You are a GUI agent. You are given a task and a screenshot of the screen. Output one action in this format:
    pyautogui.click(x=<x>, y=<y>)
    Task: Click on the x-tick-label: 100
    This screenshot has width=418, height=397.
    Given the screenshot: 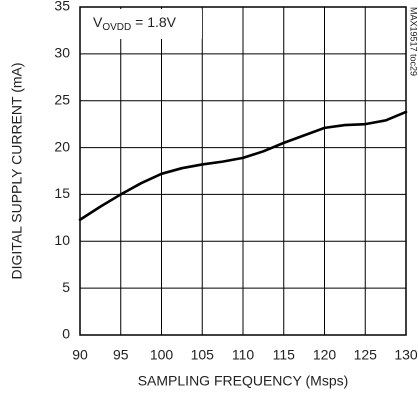 What is the action you would take?
    pyautogui.click(x=162, y=355)
    